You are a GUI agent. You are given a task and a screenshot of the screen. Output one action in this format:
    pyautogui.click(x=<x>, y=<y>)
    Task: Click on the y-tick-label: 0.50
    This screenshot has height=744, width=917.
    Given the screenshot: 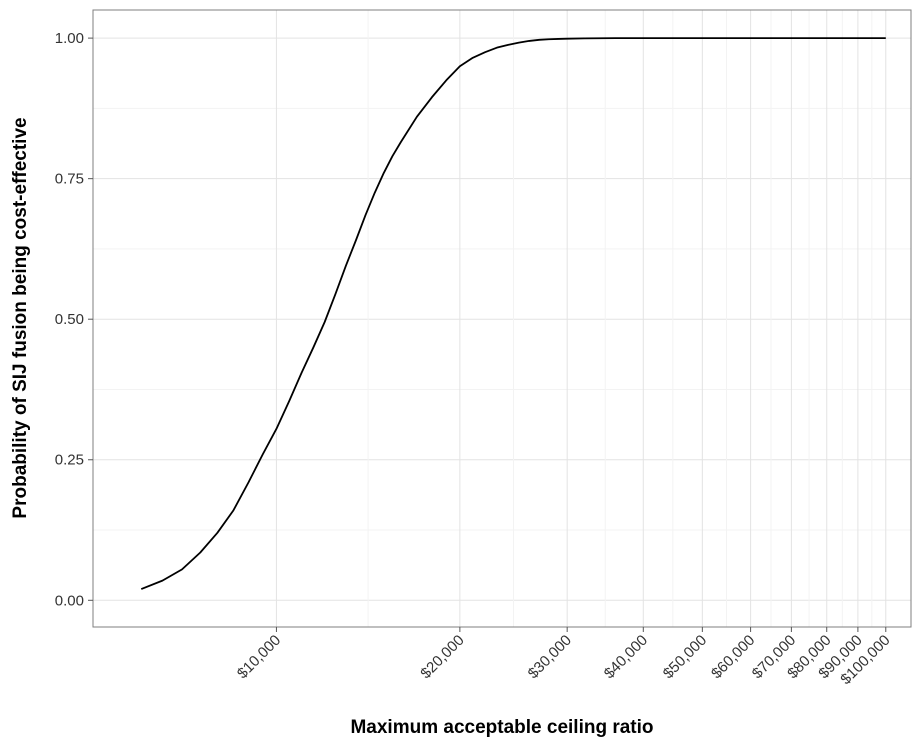 What is the action you would take?
    pyautogui.click(x=69, y=319)
    